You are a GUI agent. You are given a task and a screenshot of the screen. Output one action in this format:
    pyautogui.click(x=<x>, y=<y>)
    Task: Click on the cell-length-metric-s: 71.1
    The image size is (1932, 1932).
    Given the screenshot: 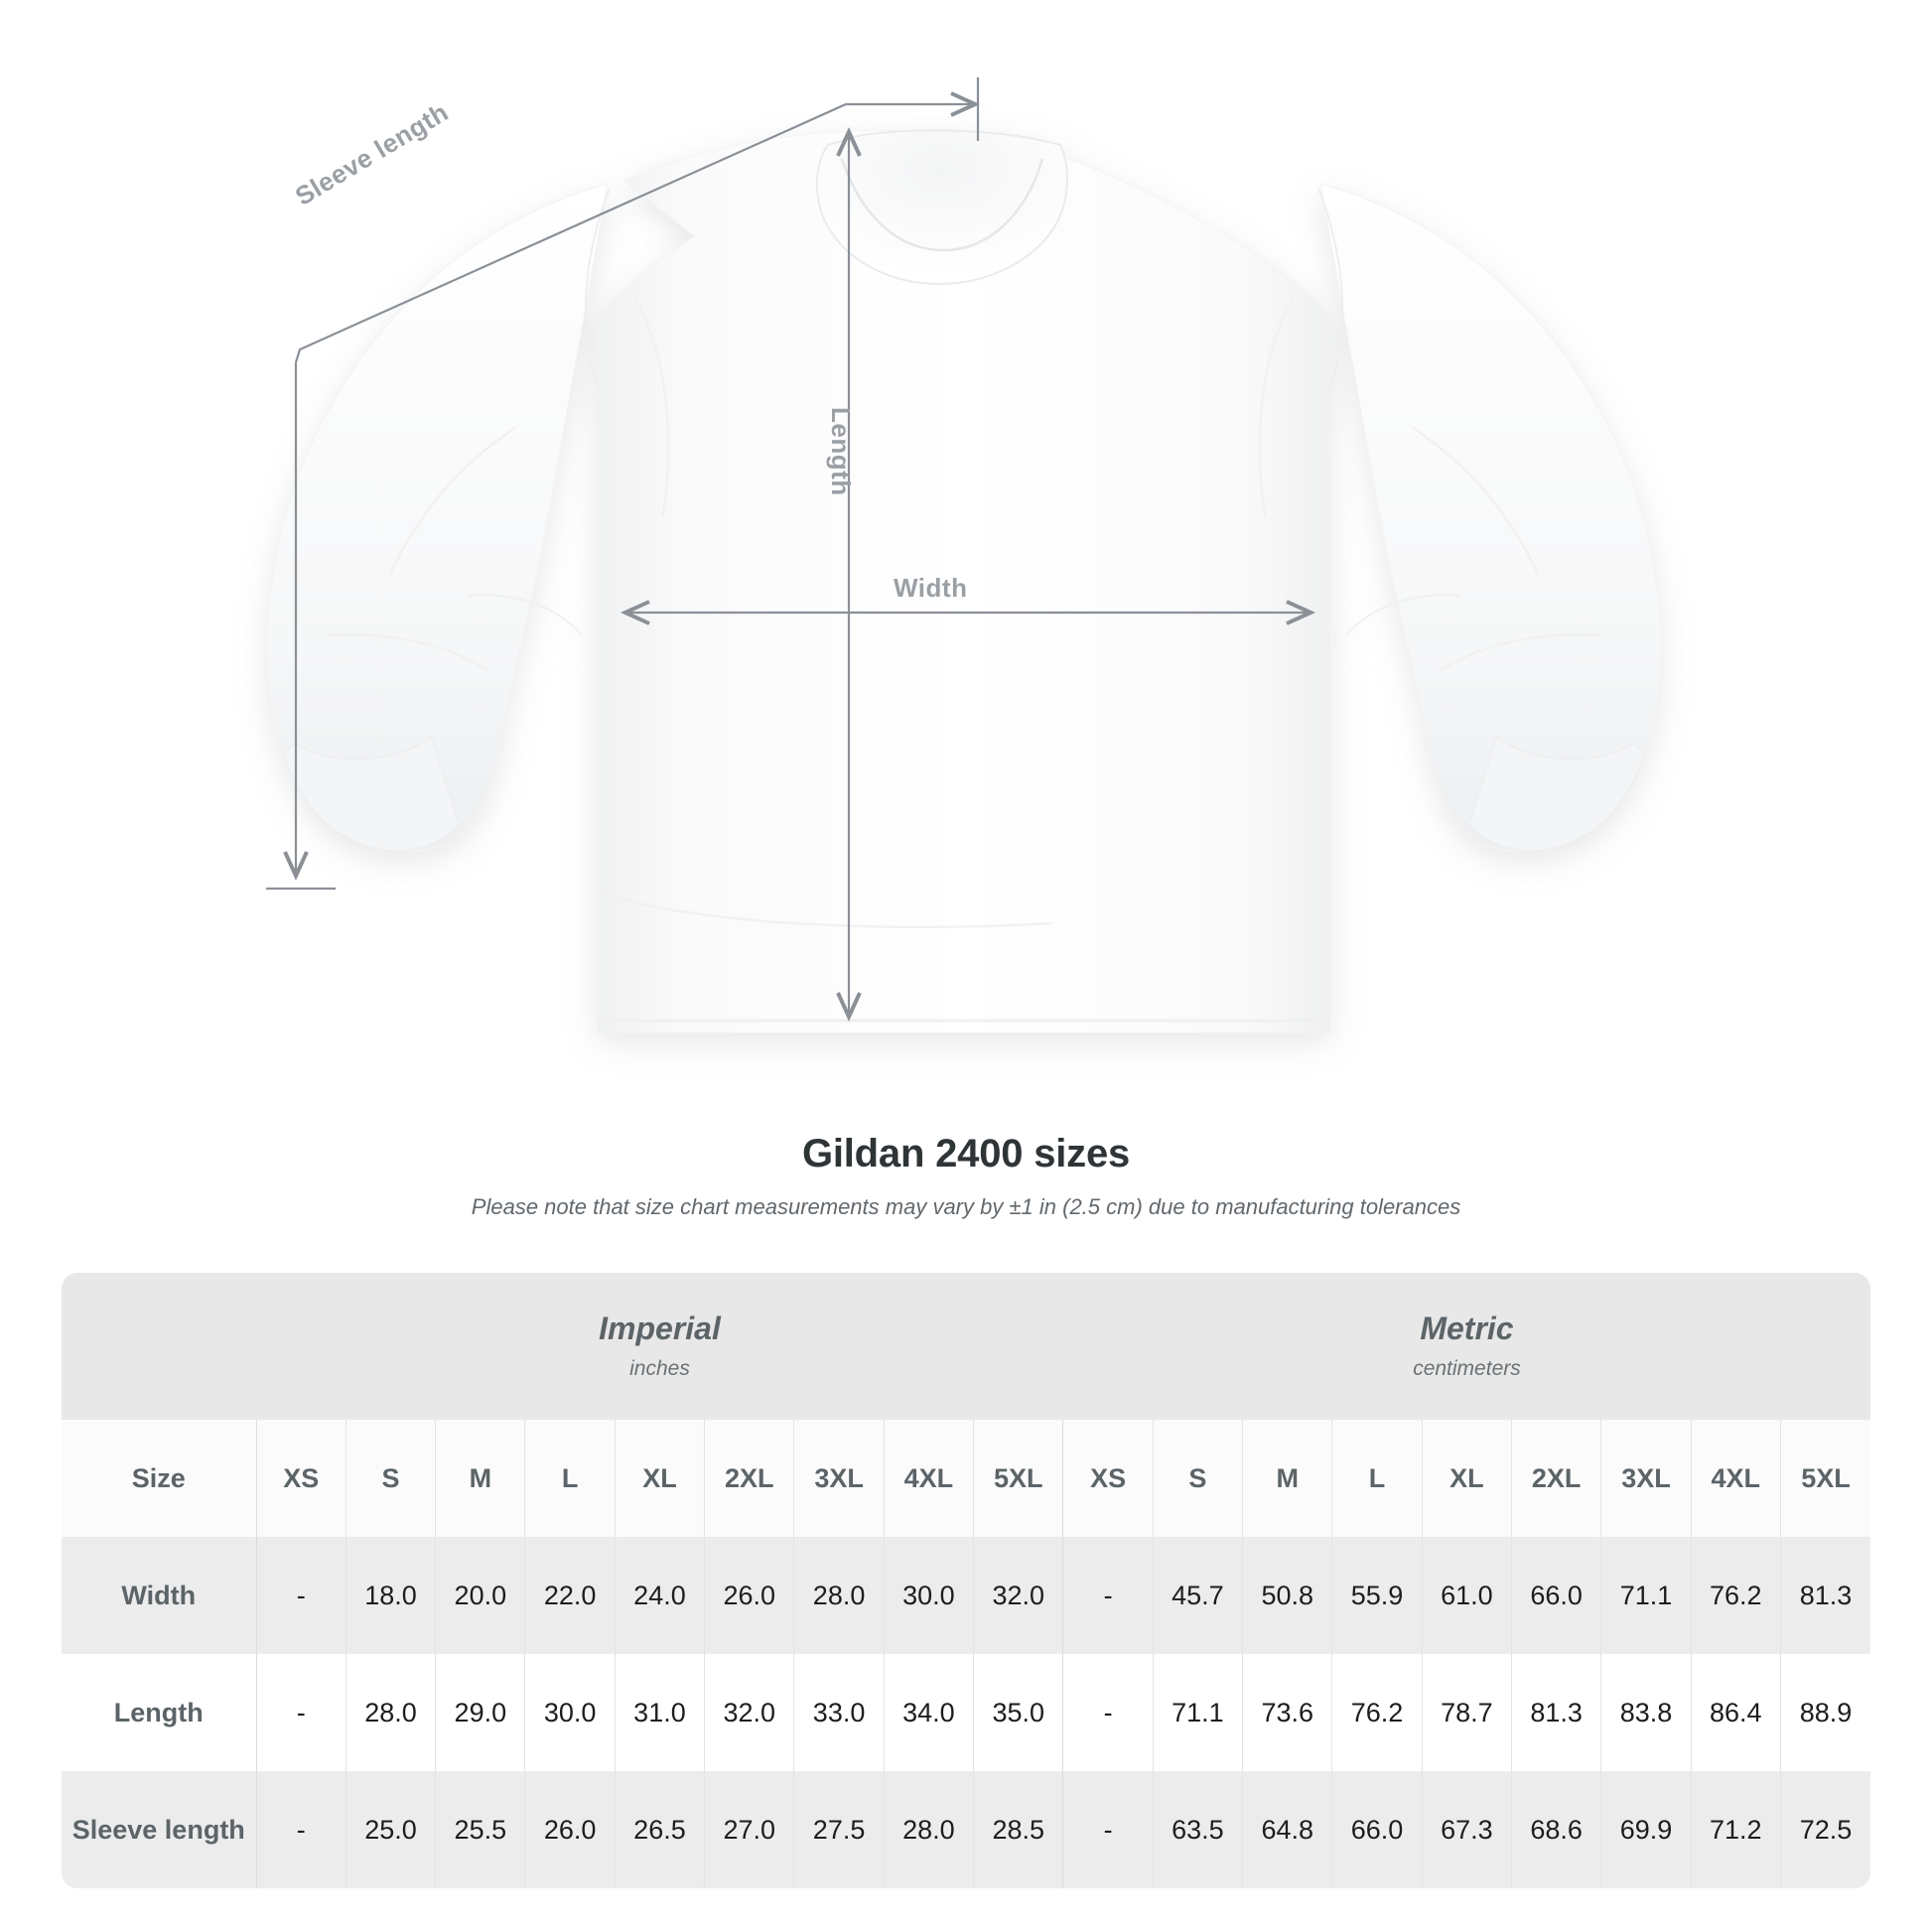 What is the action you would take?
    pyautogui.click(x=1197, y=1713)
    